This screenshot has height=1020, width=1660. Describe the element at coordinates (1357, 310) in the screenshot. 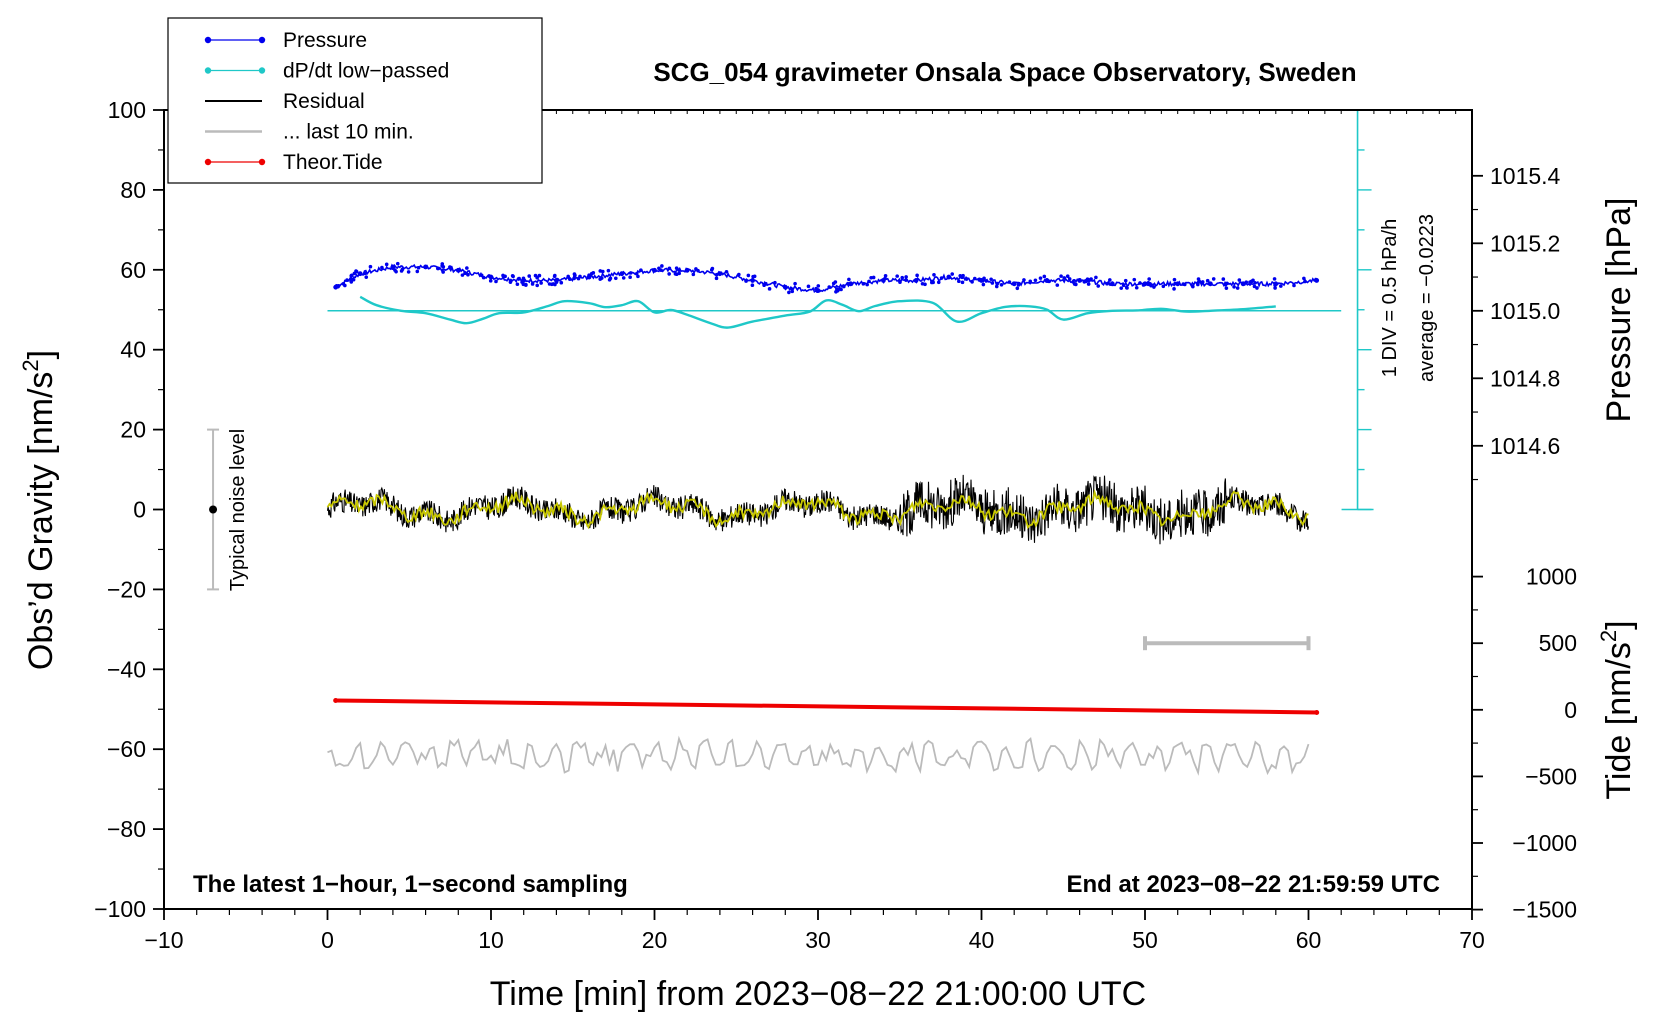

I see `dpdt-scale-bar` at that location.